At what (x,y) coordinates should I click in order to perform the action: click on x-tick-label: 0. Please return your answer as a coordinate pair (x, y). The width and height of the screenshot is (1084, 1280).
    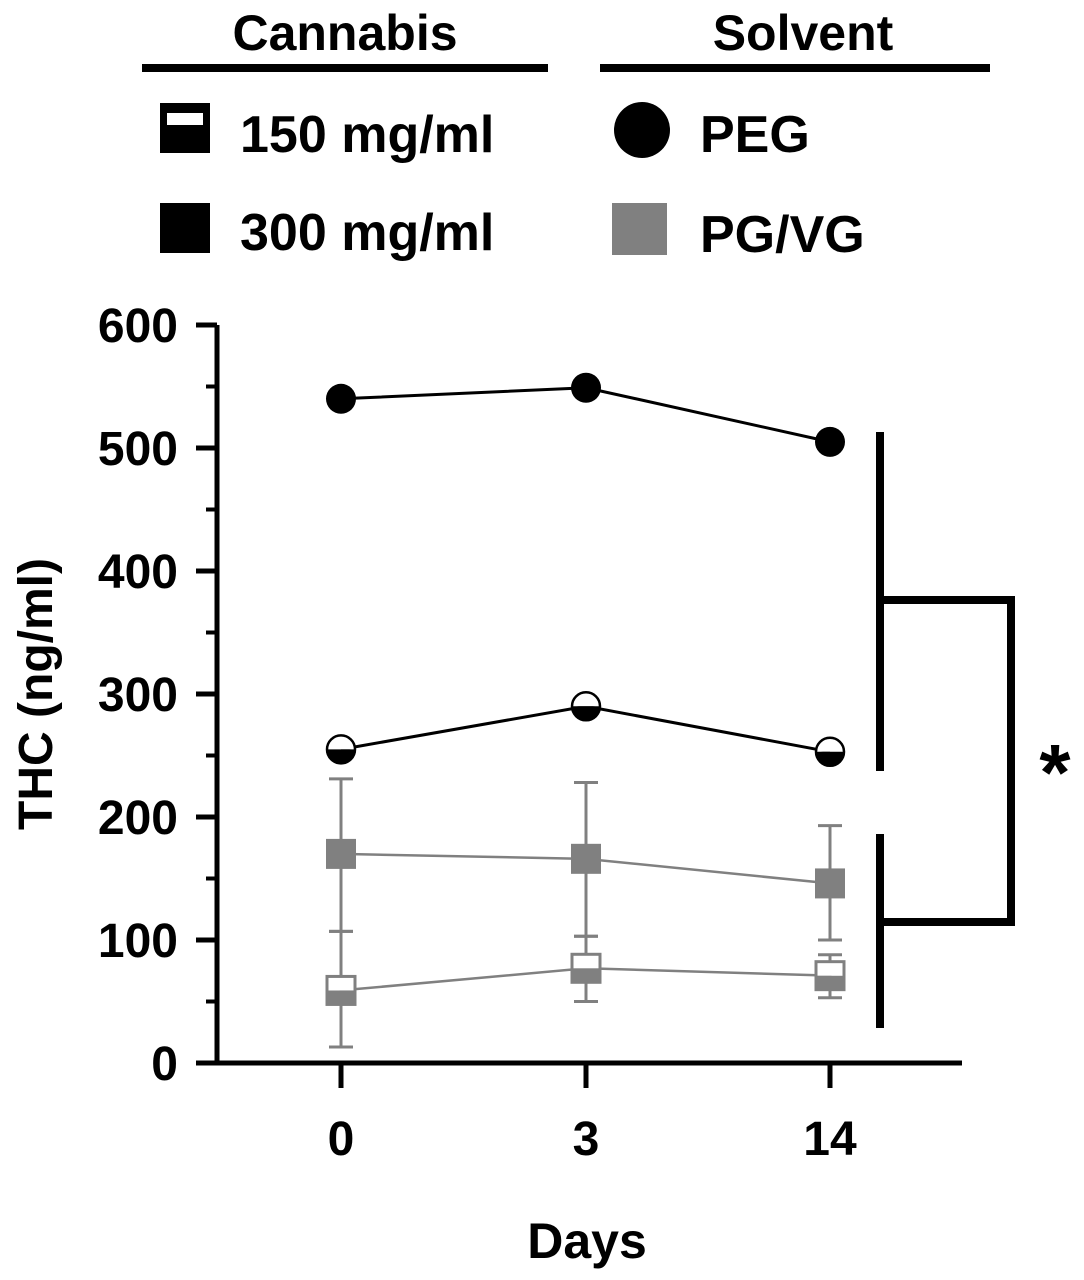
    Looking at the image, I should click on (341, 1139).